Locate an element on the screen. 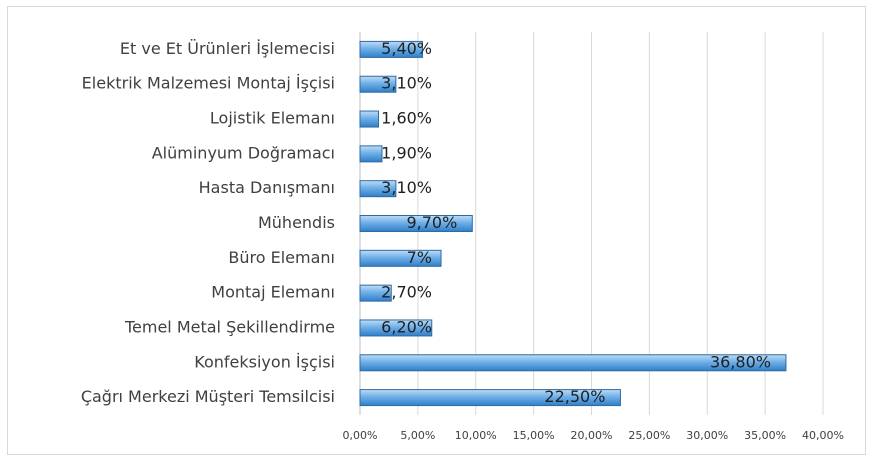 Image resolution: width=874 pixels, height=462 pixels. value-label: 1,90% is located at coordinates (406, 152).